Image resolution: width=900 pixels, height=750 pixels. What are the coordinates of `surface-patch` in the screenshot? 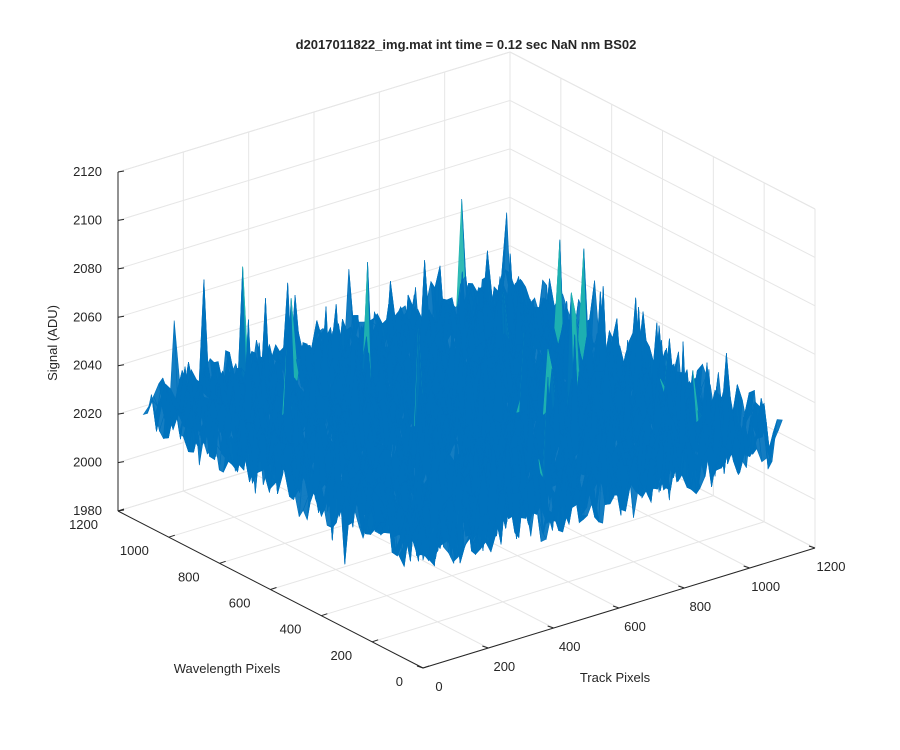 It's located at (777, 426).